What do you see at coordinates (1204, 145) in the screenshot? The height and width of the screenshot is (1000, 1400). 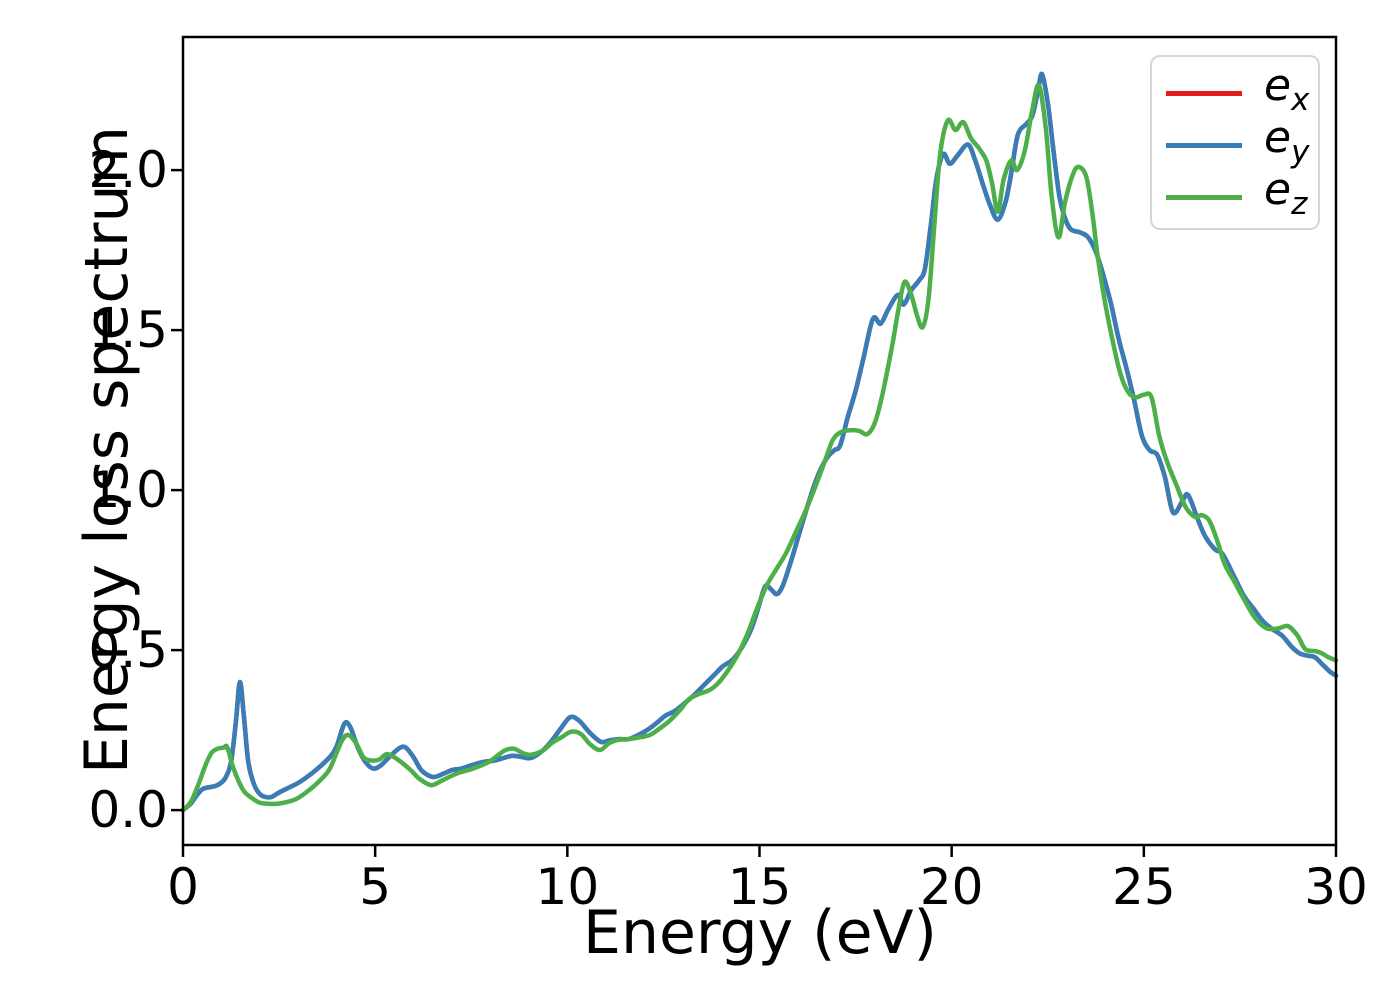 I see `legend-line-e_y` at bounding box center [1204, 145].